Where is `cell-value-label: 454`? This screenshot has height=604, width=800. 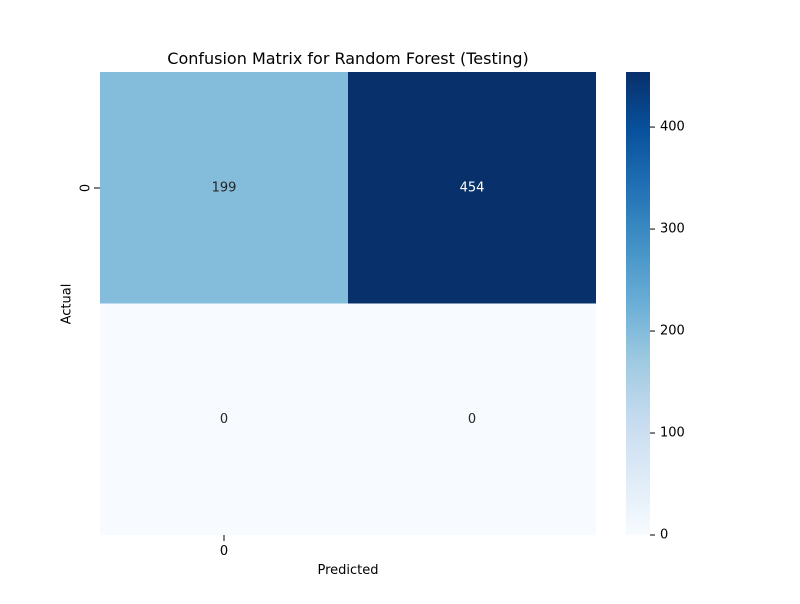
cell-value-label: 454 is located at coordinates (472, 187).